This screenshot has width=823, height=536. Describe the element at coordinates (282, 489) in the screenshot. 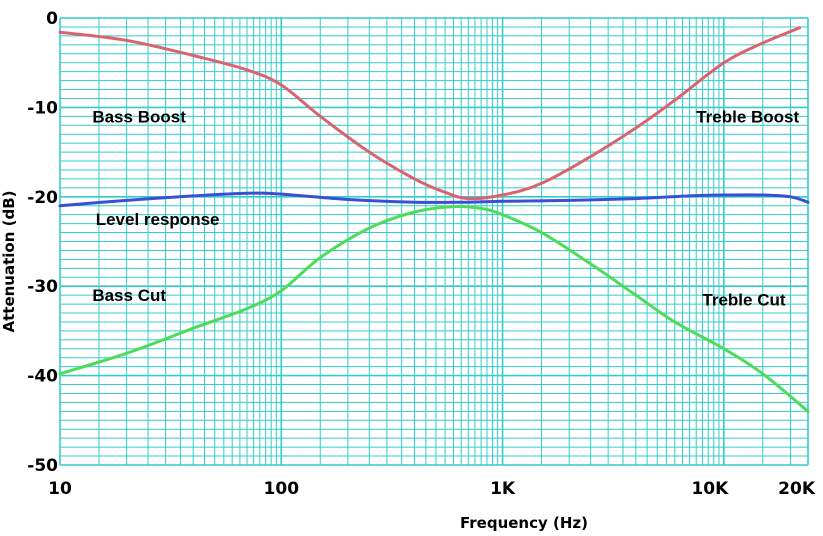

I see `x-tick-label: 100` at that location.